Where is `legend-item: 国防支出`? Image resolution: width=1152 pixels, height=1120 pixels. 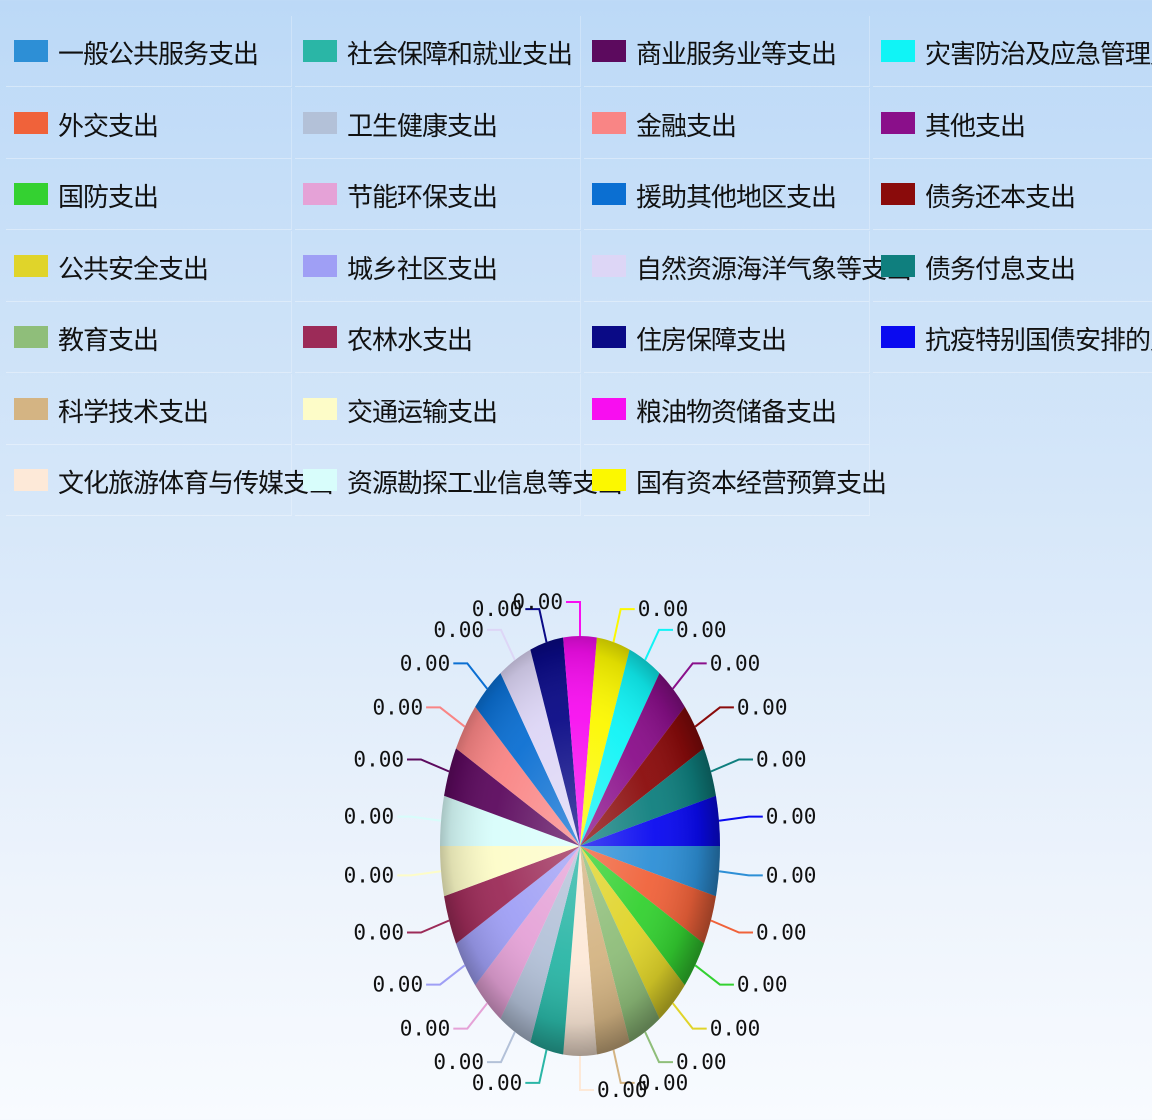 legend-item: 国防支出 is located at coordinates (149, 194).